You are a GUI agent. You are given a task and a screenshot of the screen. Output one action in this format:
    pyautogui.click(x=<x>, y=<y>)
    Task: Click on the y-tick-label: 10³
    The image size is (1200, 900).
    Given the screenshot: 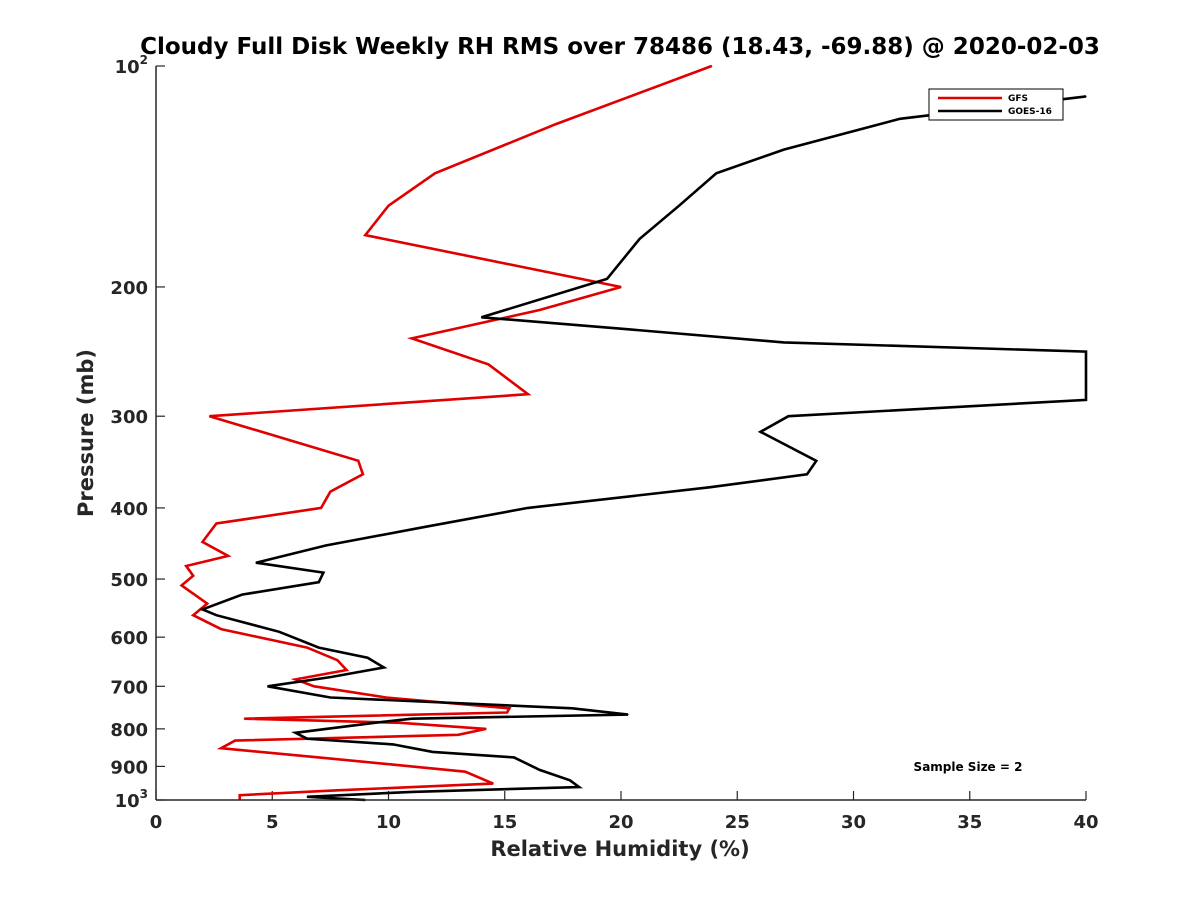 What is the action you would take?
    pyautogui.click(x=131, y=799)
    